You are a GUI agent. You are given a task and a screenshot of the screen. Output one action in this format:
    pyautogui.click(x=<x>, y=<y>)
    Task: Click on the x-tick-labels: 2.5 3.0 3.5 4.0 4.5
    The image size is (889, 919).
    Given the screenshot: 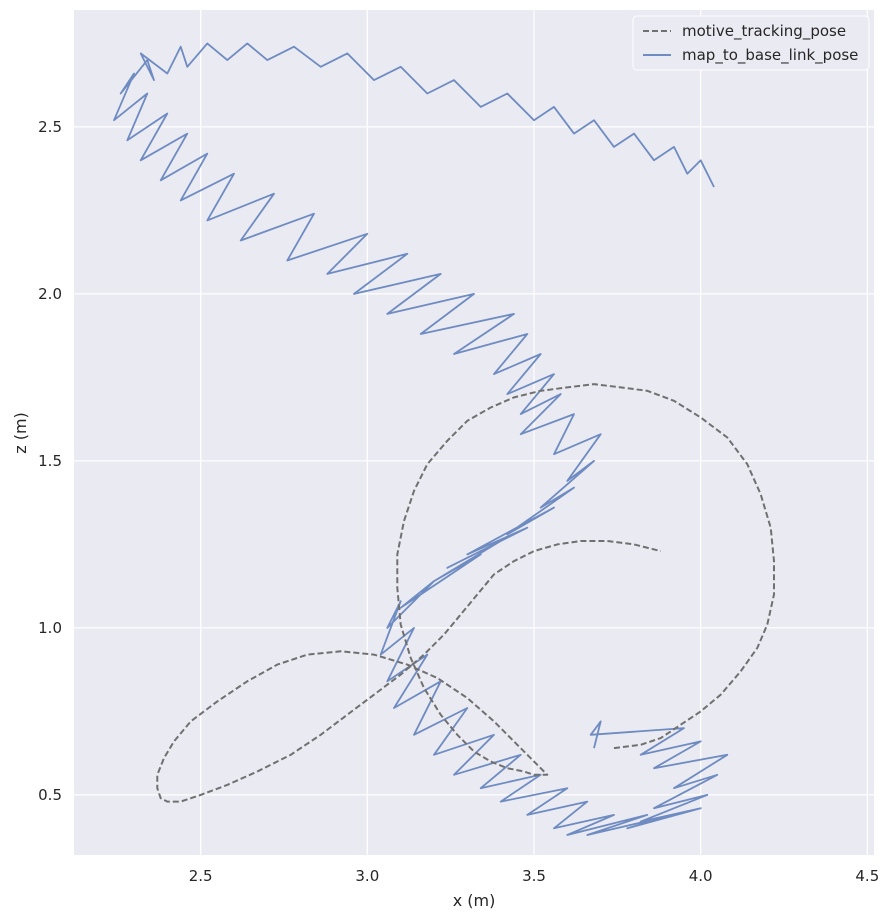 What is the action you would take?
    pyautogui.click(x=534, y=876)
    